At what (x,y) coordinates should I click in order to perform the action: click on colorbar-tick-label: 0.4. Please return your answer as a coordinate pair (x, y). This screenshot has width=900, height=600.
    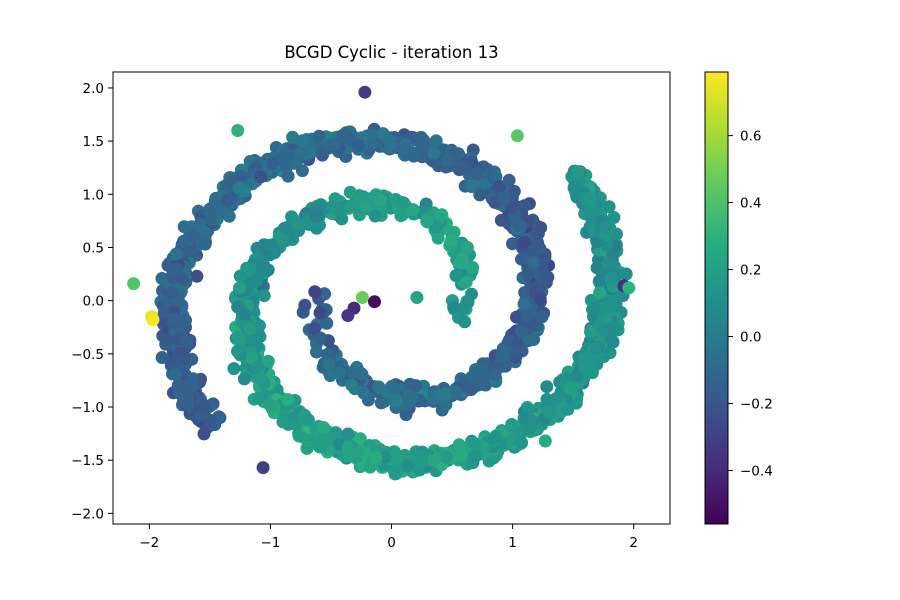
    Looking at the image, I should click on (750, 204).